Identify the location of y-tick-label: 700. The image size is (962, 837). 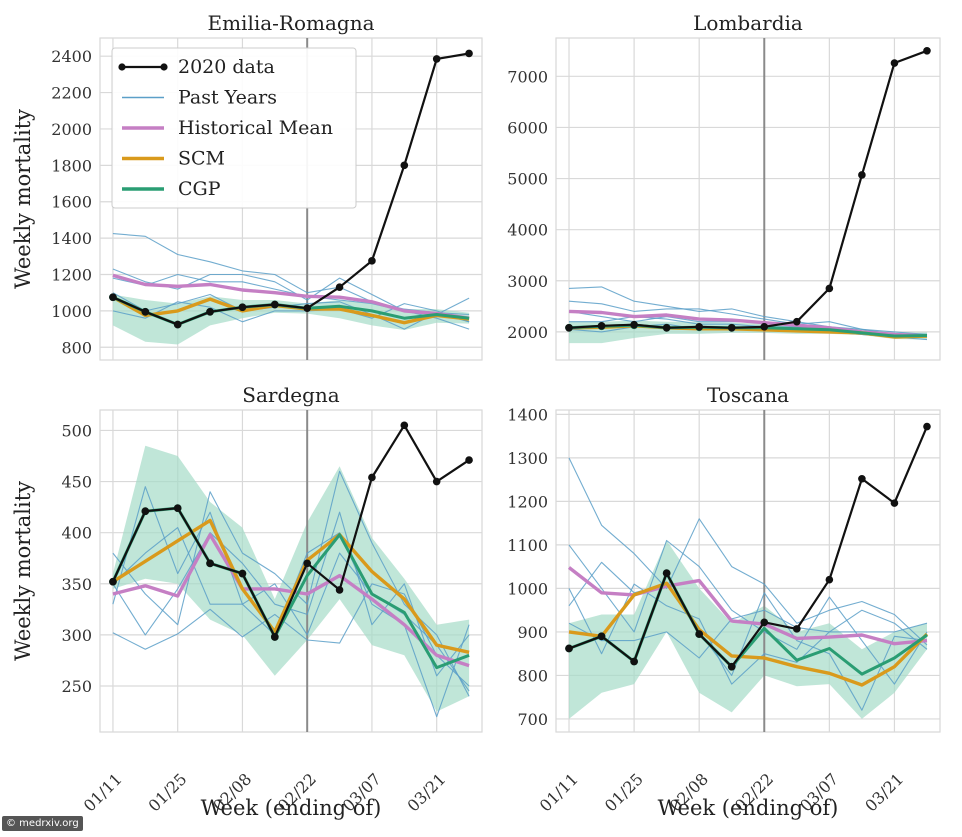
(532, 719).